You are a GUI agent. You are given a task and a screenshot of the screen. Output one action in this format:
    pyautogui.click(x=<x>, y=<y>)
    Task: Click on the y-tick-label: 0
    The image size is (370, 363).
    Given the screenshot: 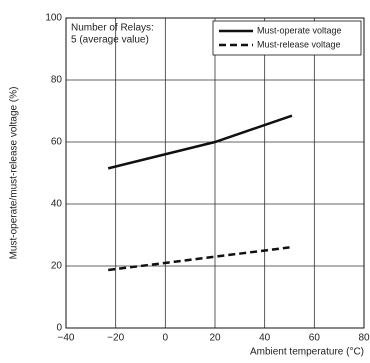 What is the action you would take?
    pyautogui.click(x=59, y=328)
    